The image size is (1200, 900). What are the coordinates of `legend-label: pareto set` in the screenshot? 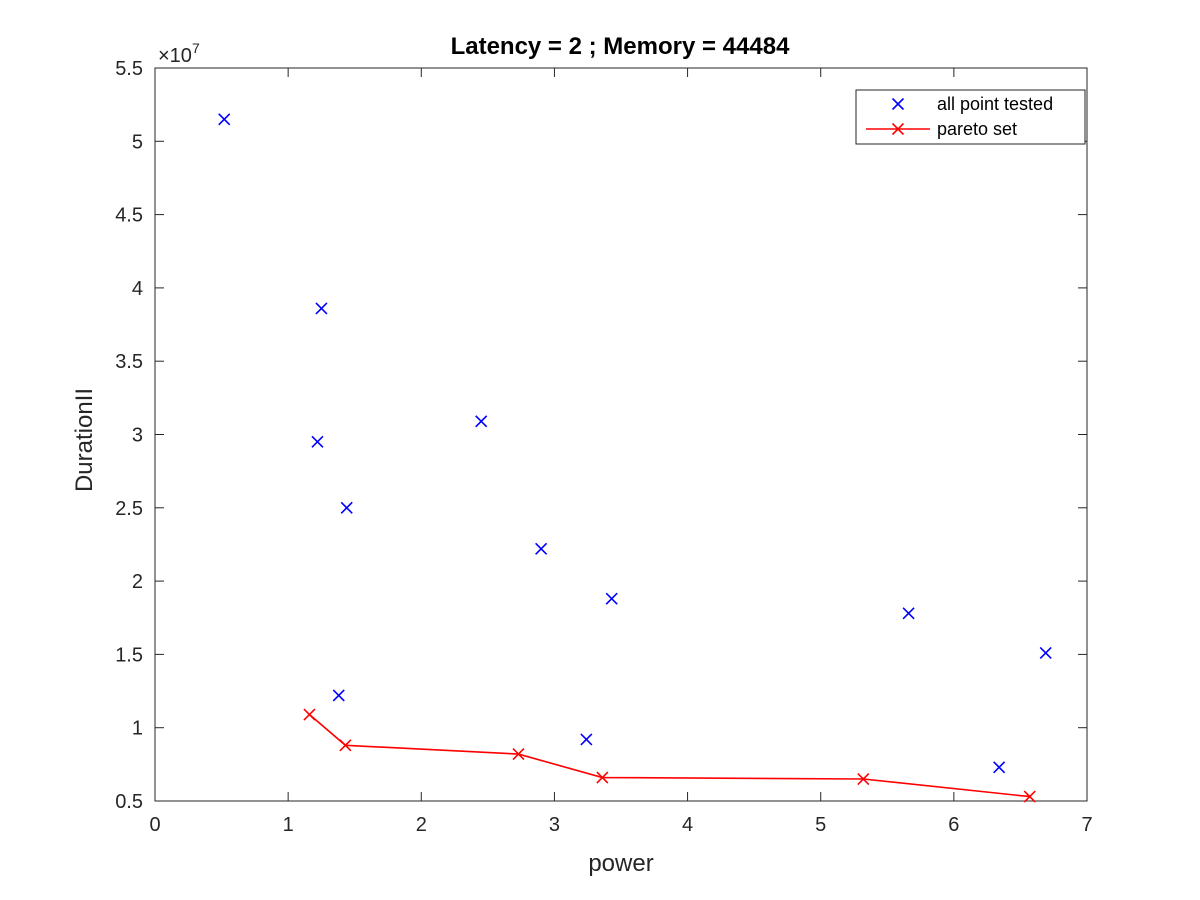 It's located at (977, 129).